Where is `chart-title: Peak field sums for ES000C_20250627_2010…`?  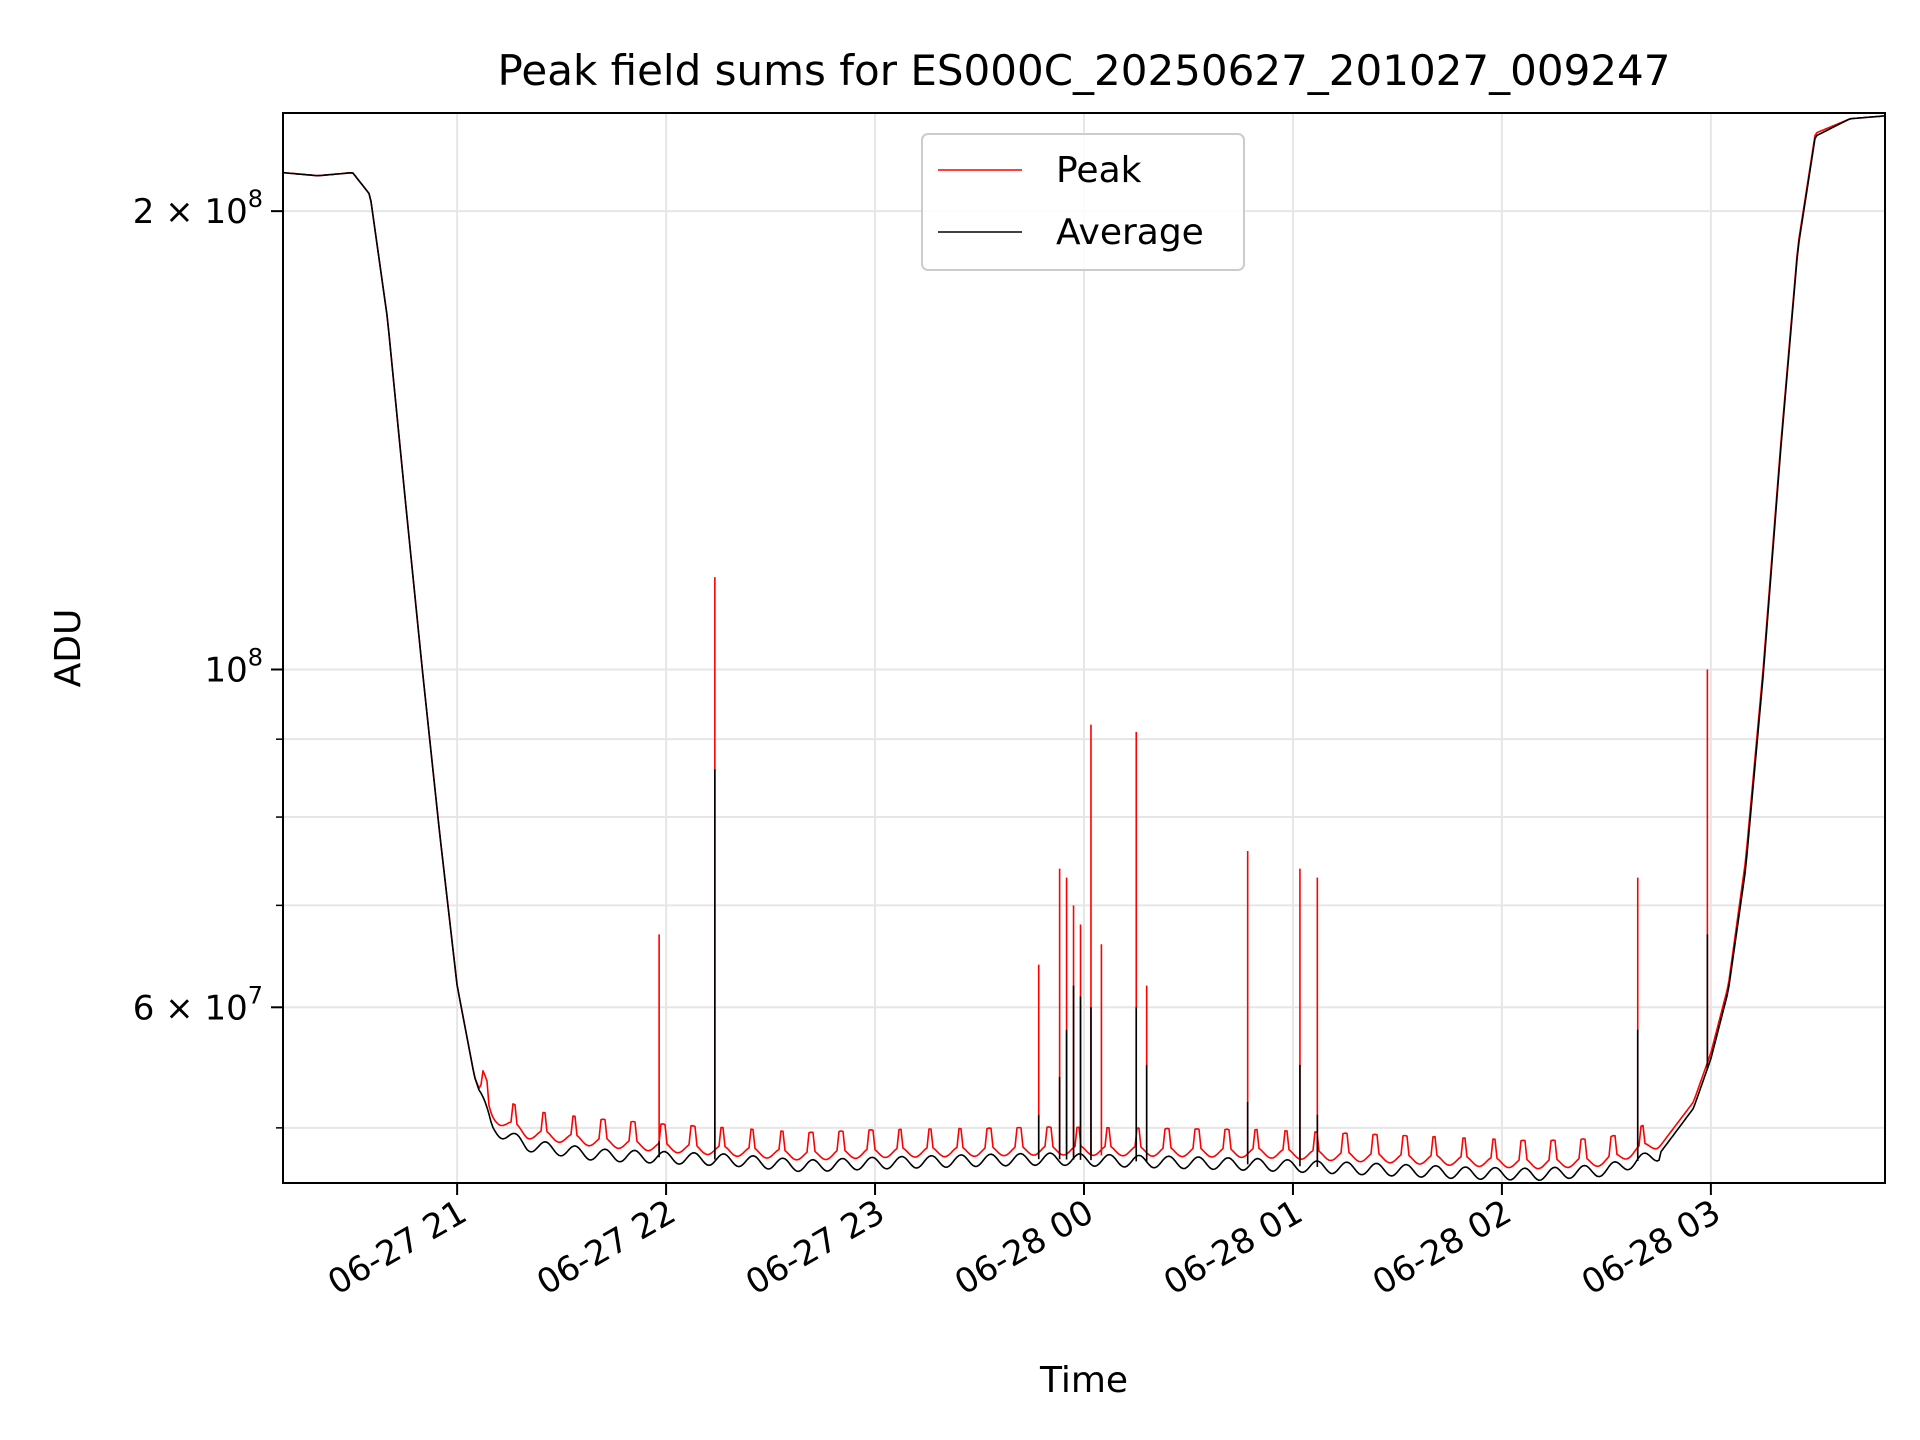
chart-title: Peak field sums for ES000C_20250627_2010… is located at coordinates (1084, 70).